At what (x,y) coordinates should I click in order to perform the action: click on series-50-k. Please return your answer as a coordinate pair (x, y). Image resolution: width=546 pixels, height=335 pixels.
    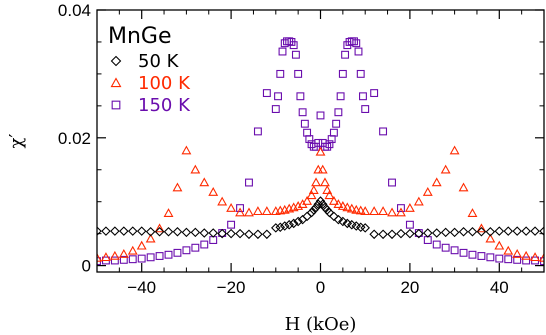
    Looking at the image, I should click on (320, 218).